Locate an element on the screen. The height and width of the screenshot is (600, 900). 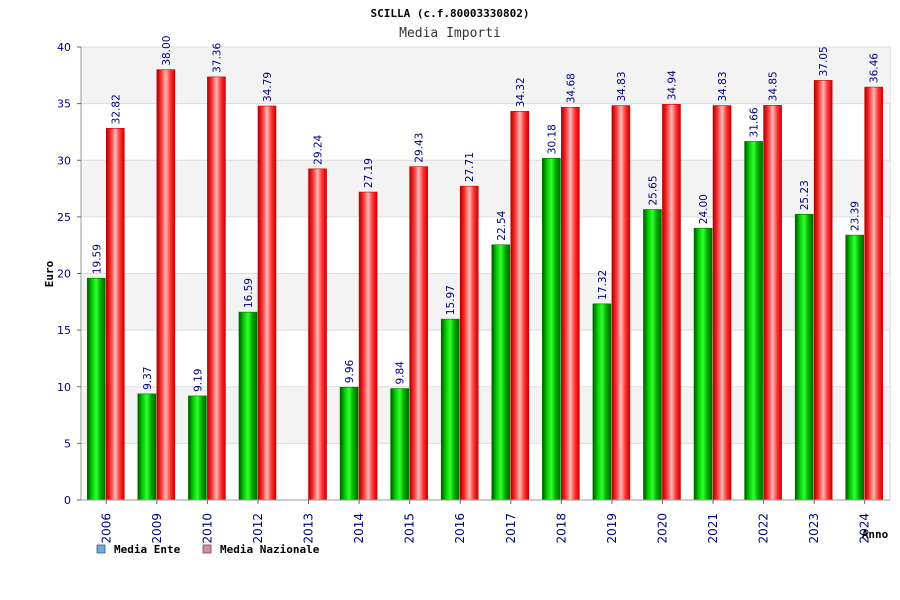
bar-media-ente-2012 is located at coordinates (248, 406).